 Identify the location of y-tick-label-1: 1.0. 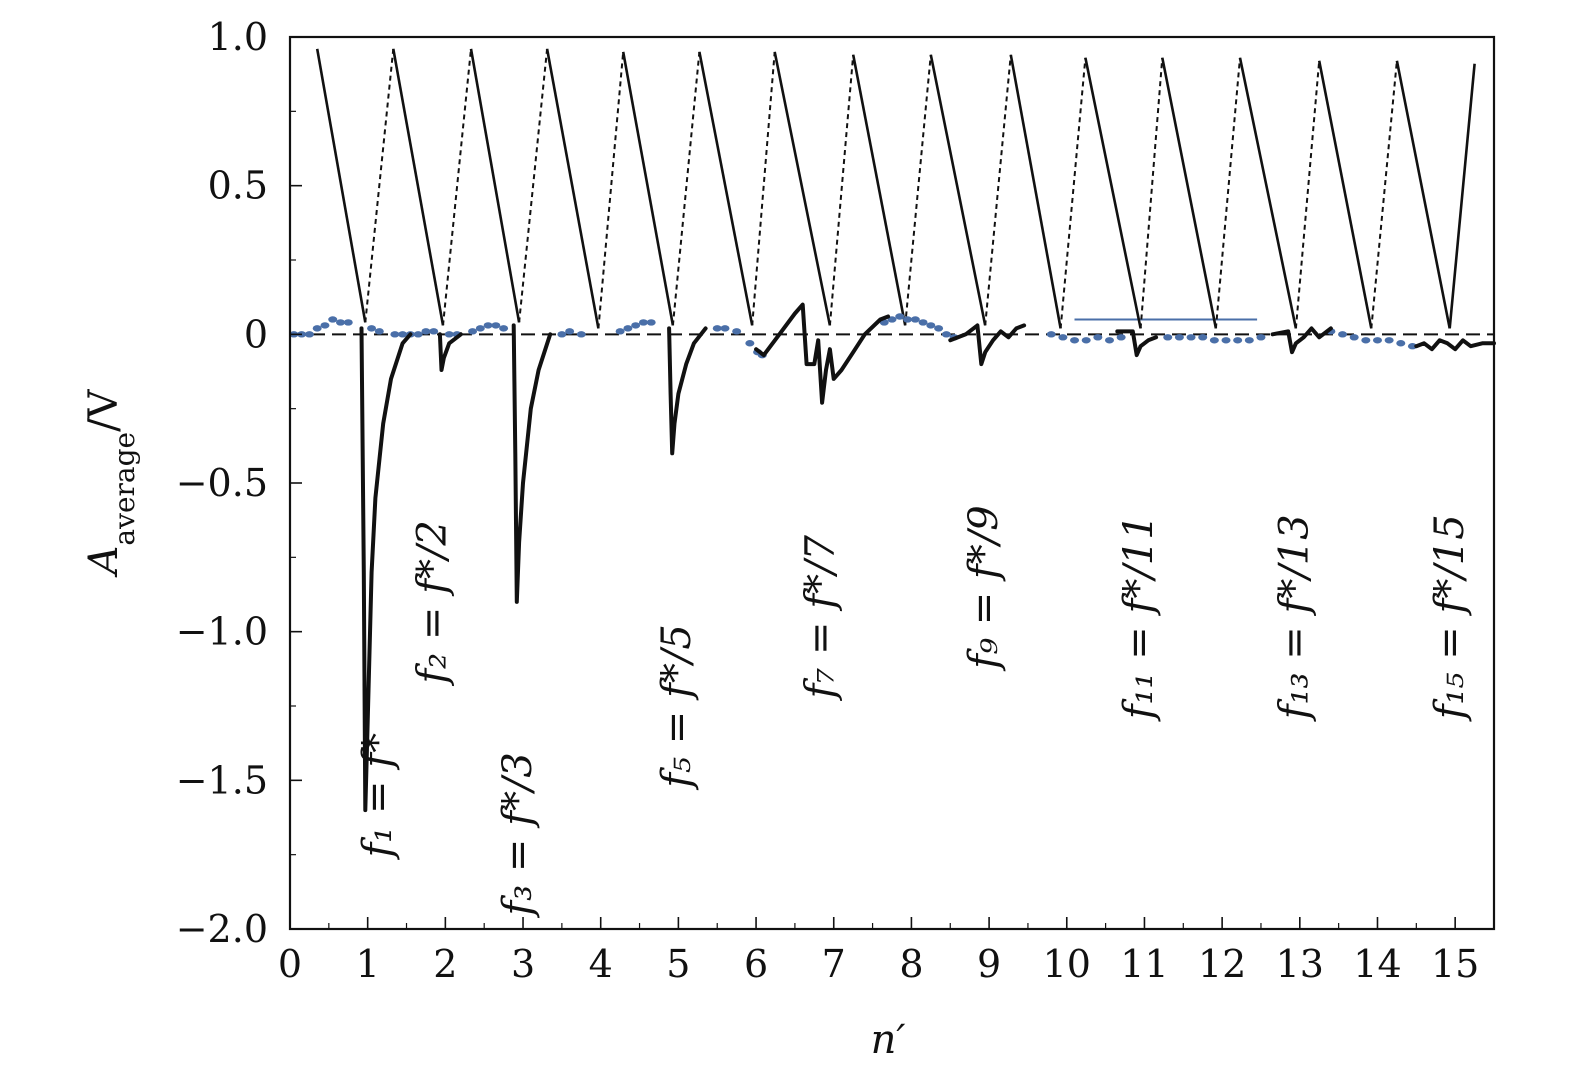
(238, 37).